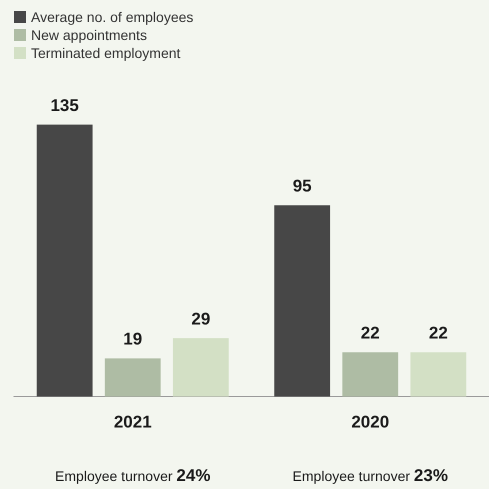 The width and height of the screenshot is (489, 489). Describe the element at coordinates (133, 422) in the screenshot. I see `x-tick-label: 2021` at that location.